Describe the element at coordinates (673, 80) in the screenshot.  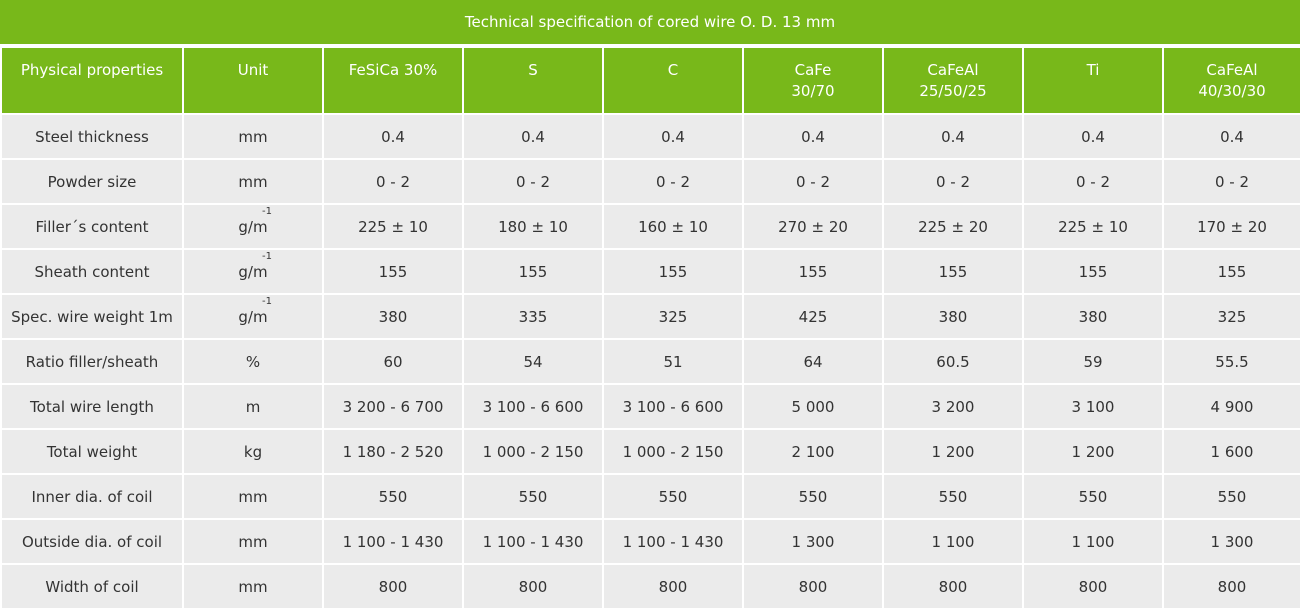
I see `header-c: C` at that location.